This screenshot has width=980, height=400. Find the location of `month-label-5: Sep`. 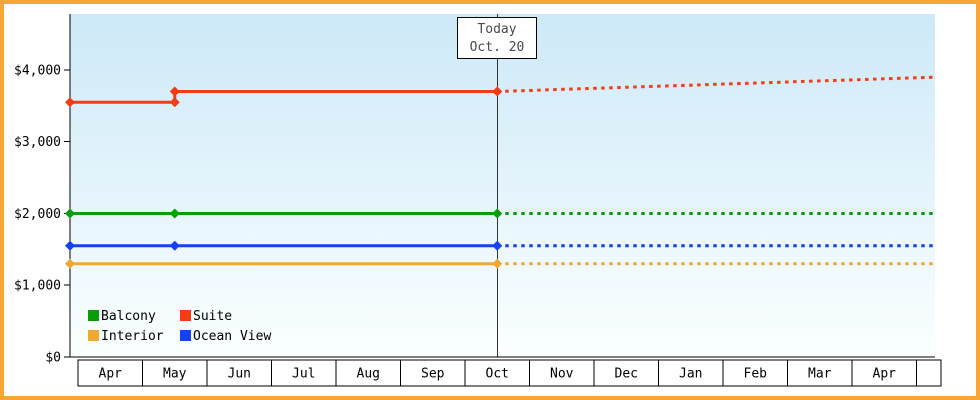

month-label-5: Sep is located at coordinates (433, 374).